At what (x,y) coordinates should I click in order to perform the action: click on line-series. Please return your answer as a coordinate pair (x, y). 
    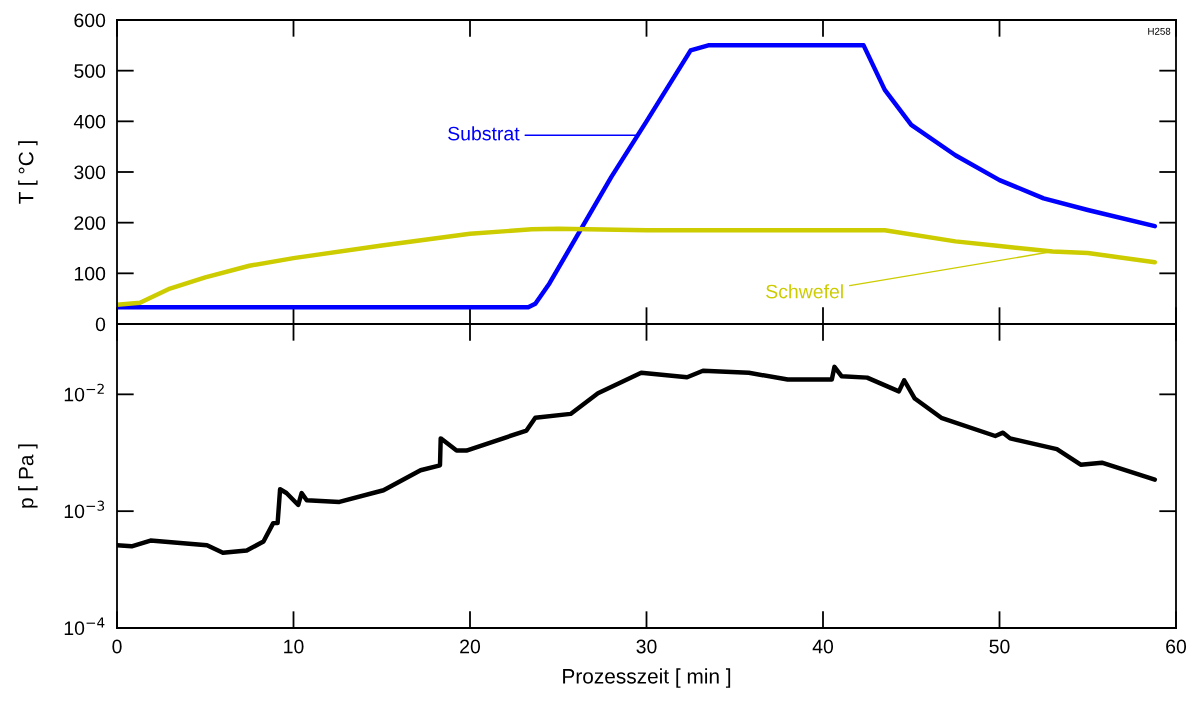
    Looking at the image, I should click on (637, 266).